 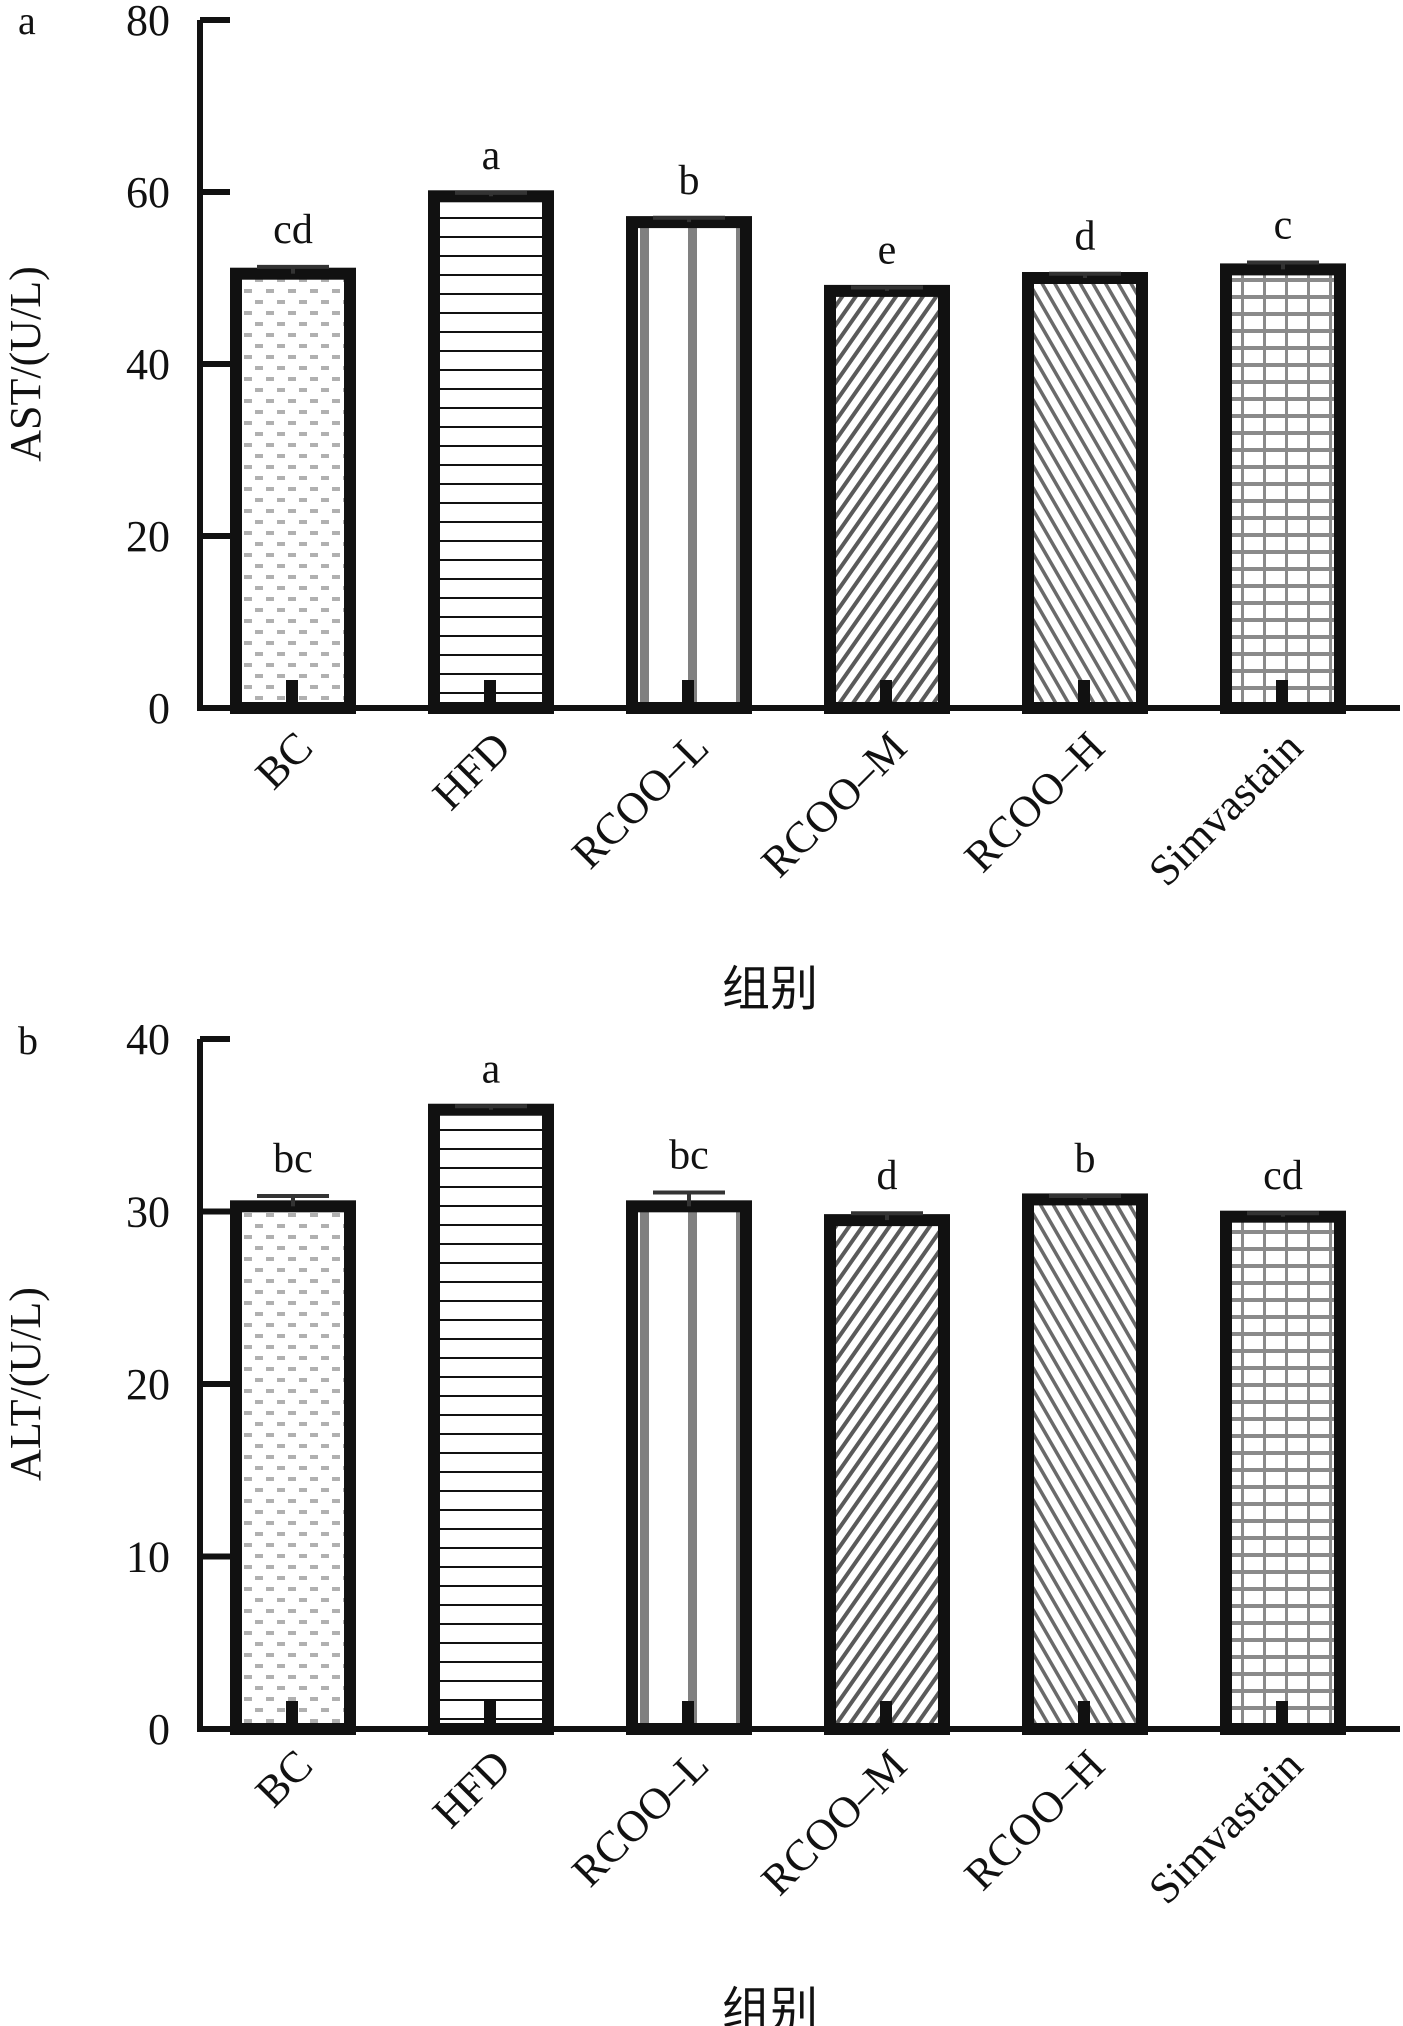 I want to click on y-axis-label: AST/(U/L), so click(x=25, y=364).